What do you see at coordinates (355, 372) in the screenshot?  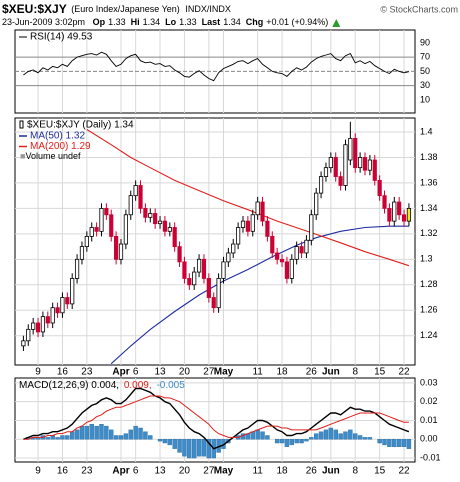 I see `x-tick-label: 8` at bounding box center [355, 372].